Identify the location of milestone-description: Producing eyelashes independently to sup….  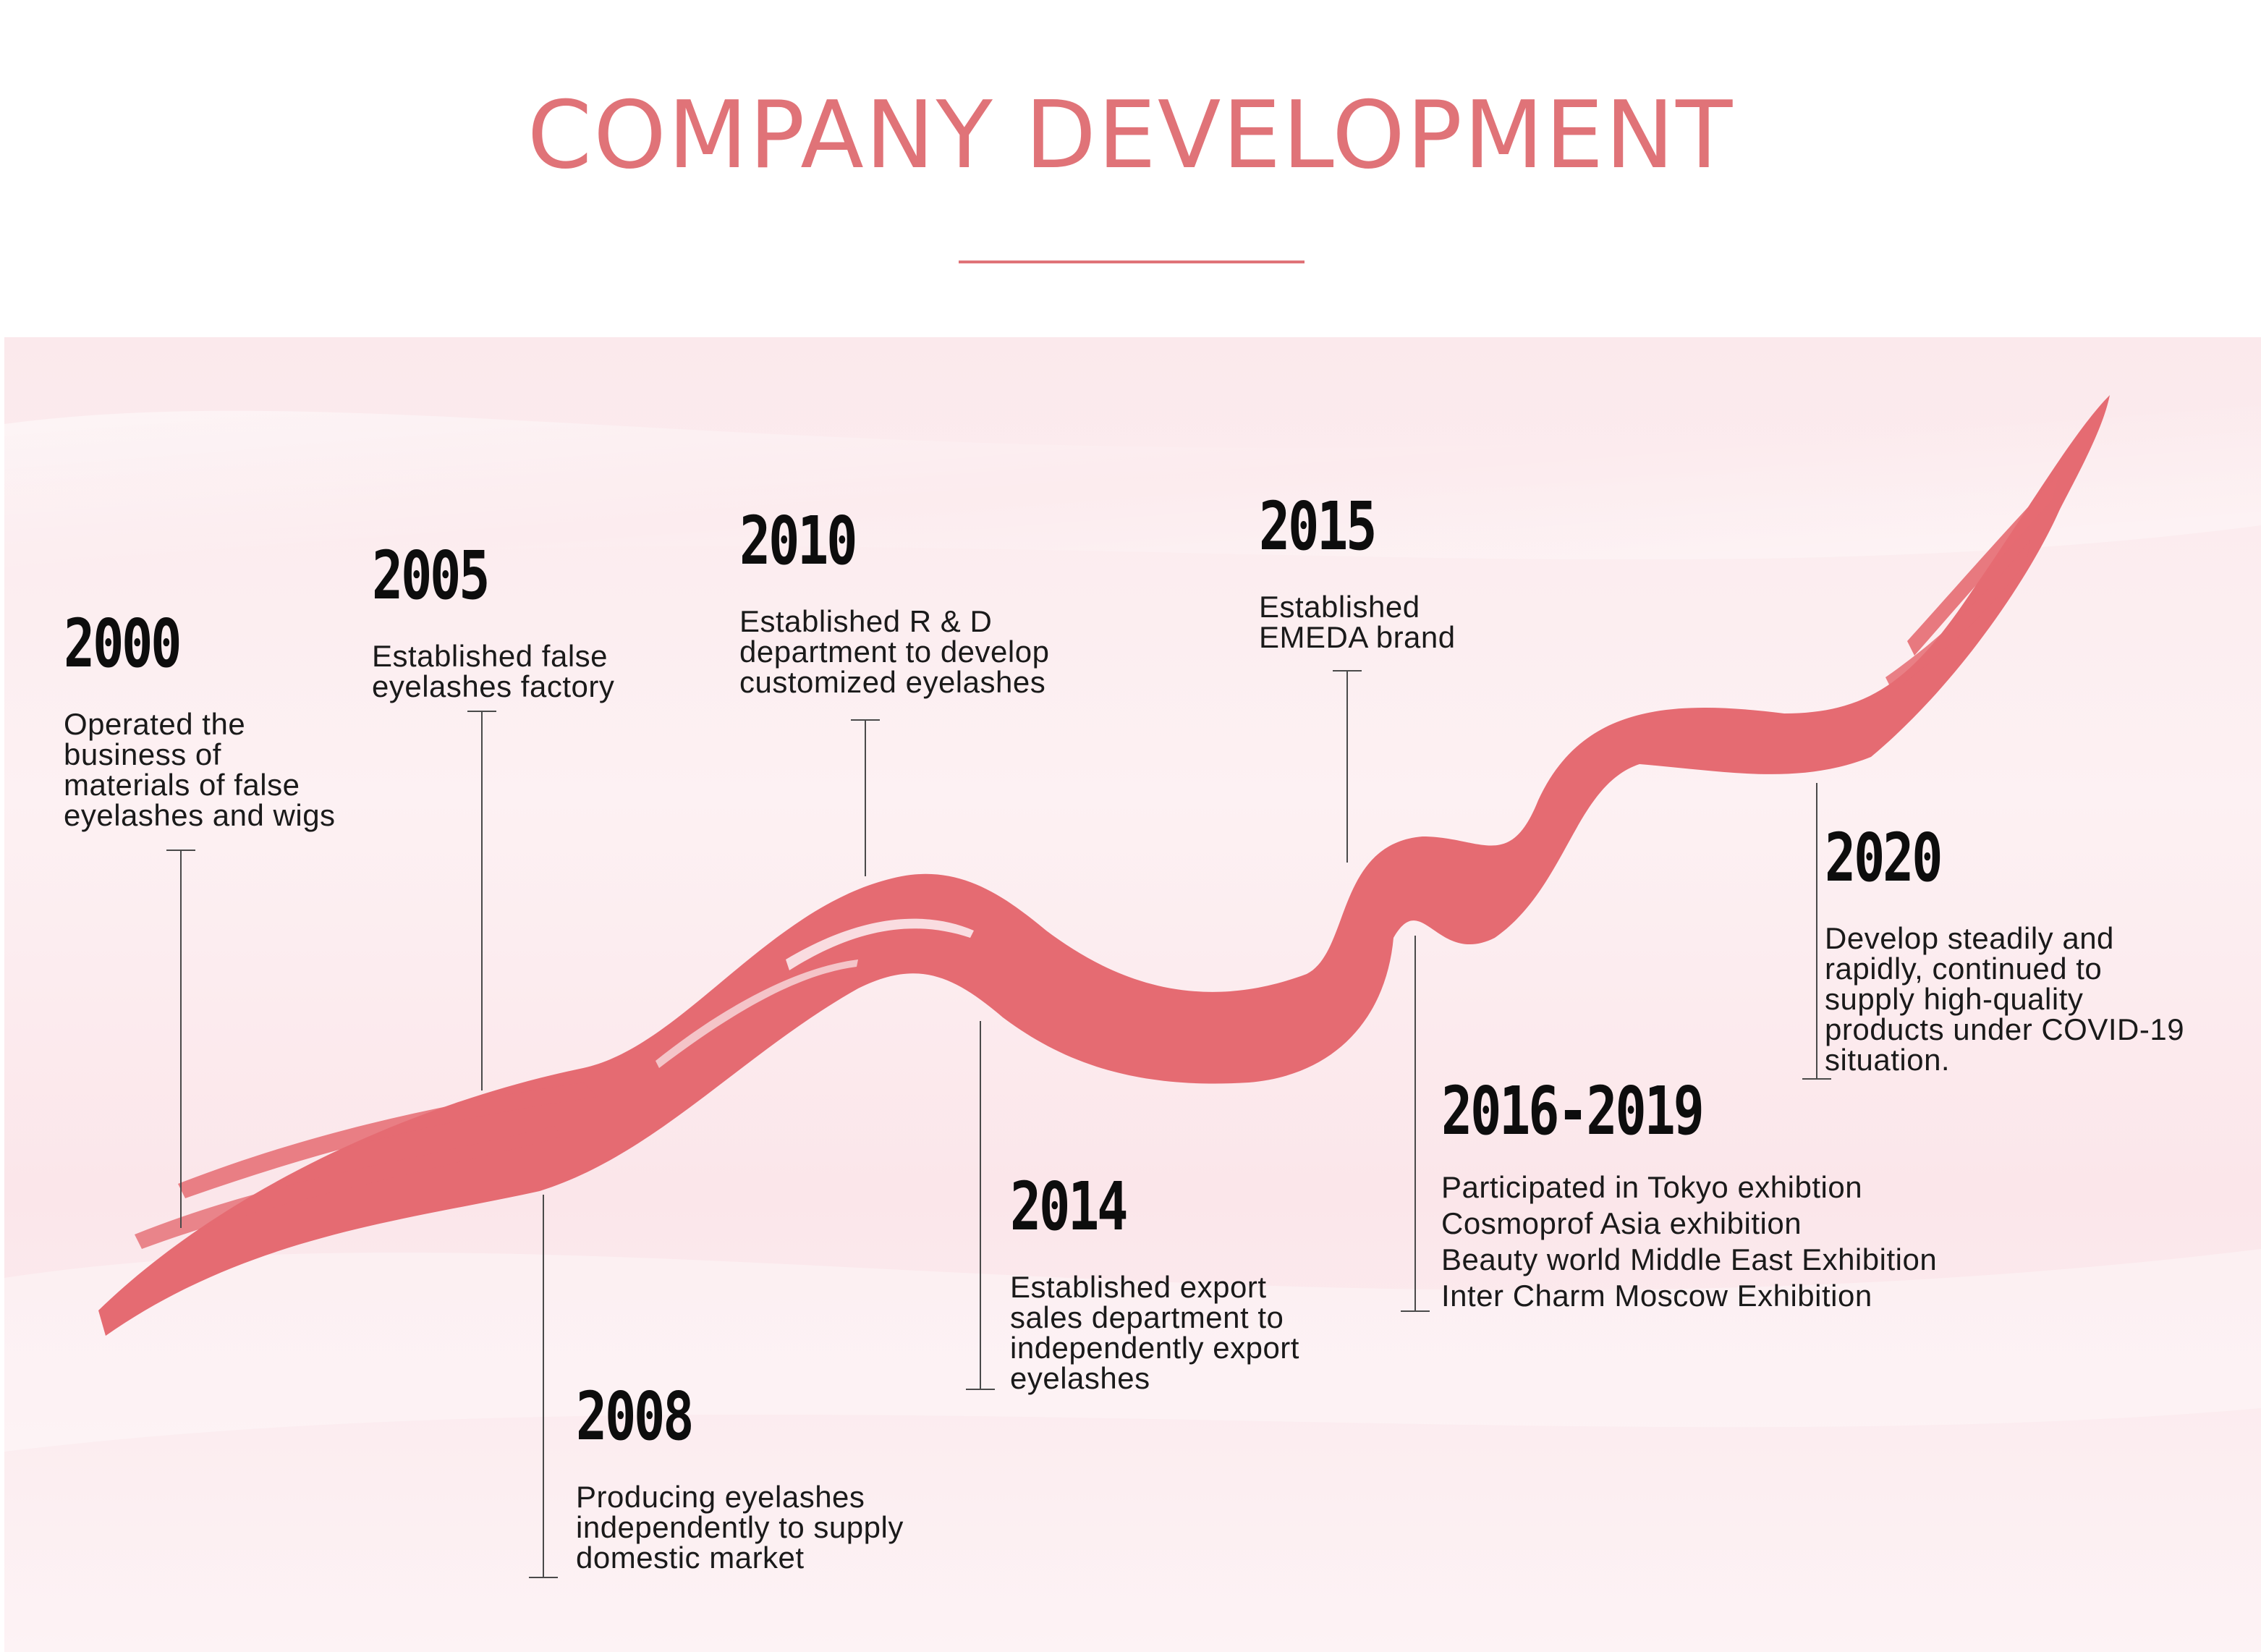
(740, 1527).